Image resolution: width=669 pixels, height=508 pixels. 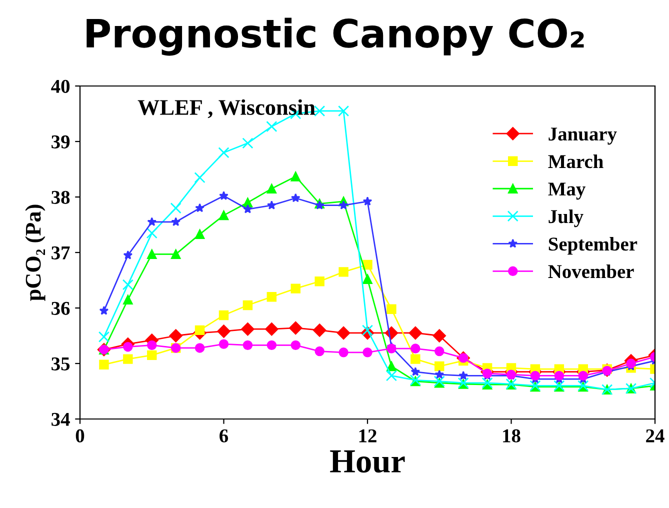 I want to click on chart-title: Prognostic Canopy CO₂, so click(x=335, y=37).